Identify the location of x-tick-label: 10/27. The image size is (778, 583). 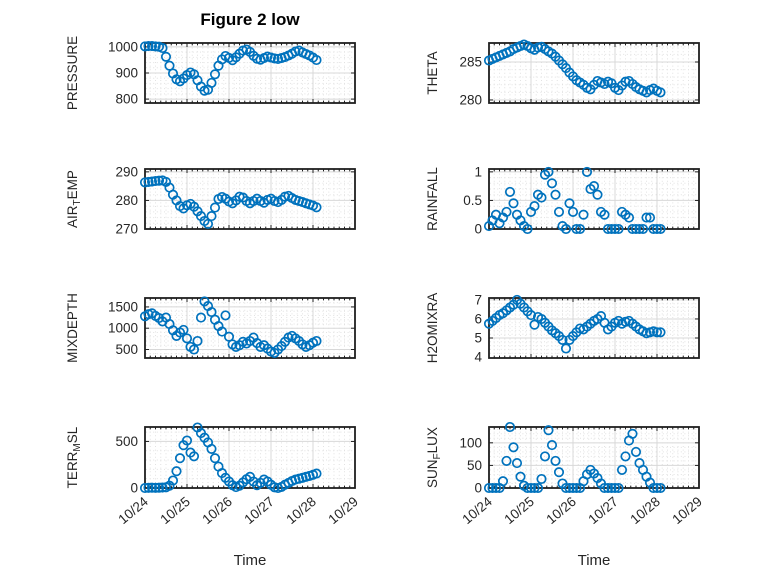
(603, 510).